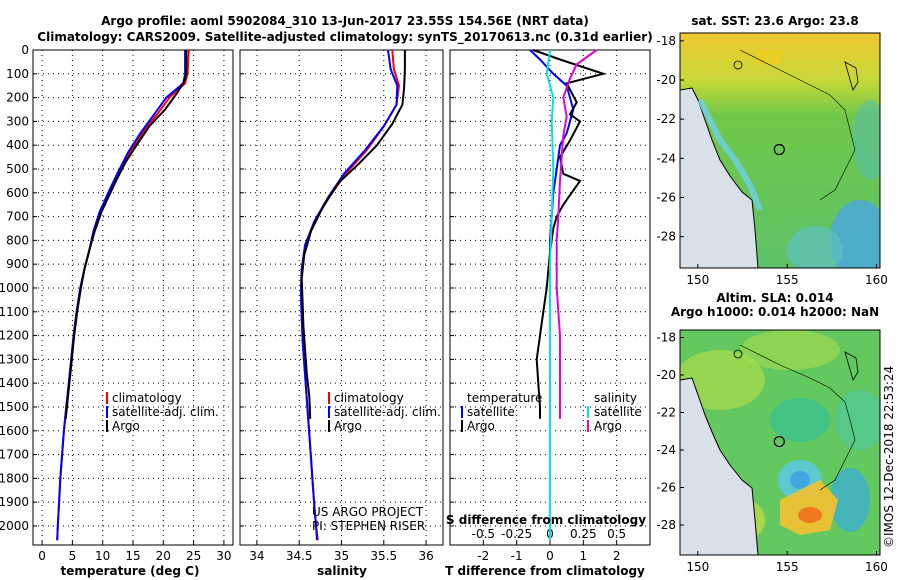 Image resolution: width=900 pixels, height=580 pixels. I want to click on x-tick-label: 15, so click(132, 556).